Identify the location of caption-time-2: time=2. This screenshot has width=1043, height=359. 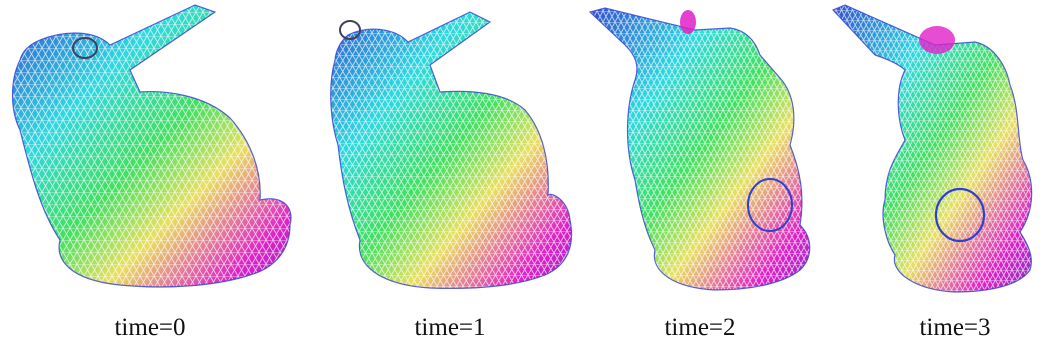
(700, 327).